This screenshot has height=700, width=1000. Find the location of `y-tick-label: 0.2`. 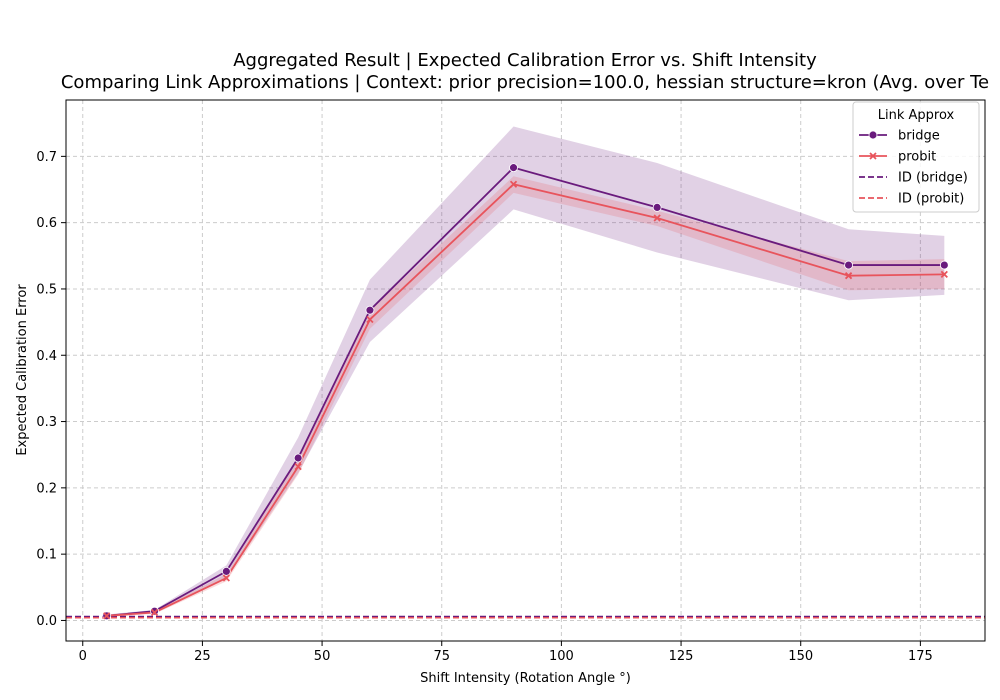

y-tick-label: 0.2 is located at coordinates (46, 488).